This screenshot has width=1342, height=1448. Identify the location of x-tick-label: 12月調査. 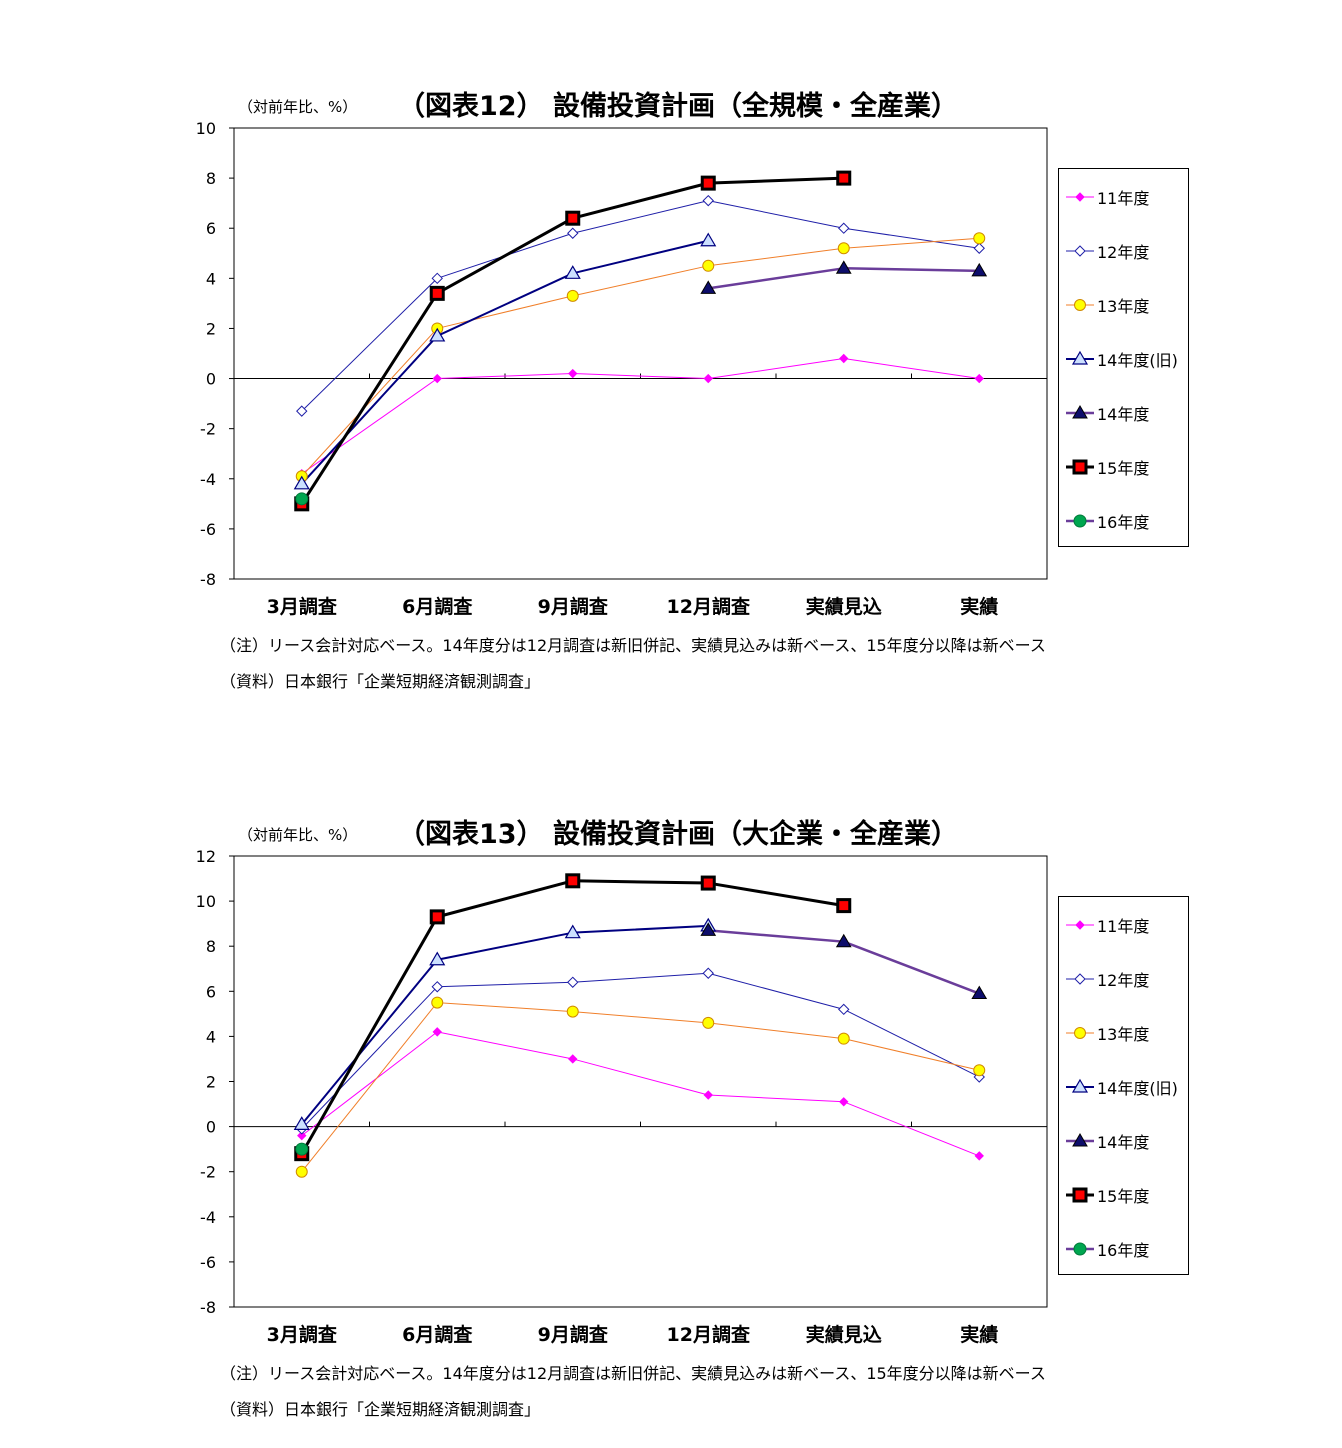
(709, 606).